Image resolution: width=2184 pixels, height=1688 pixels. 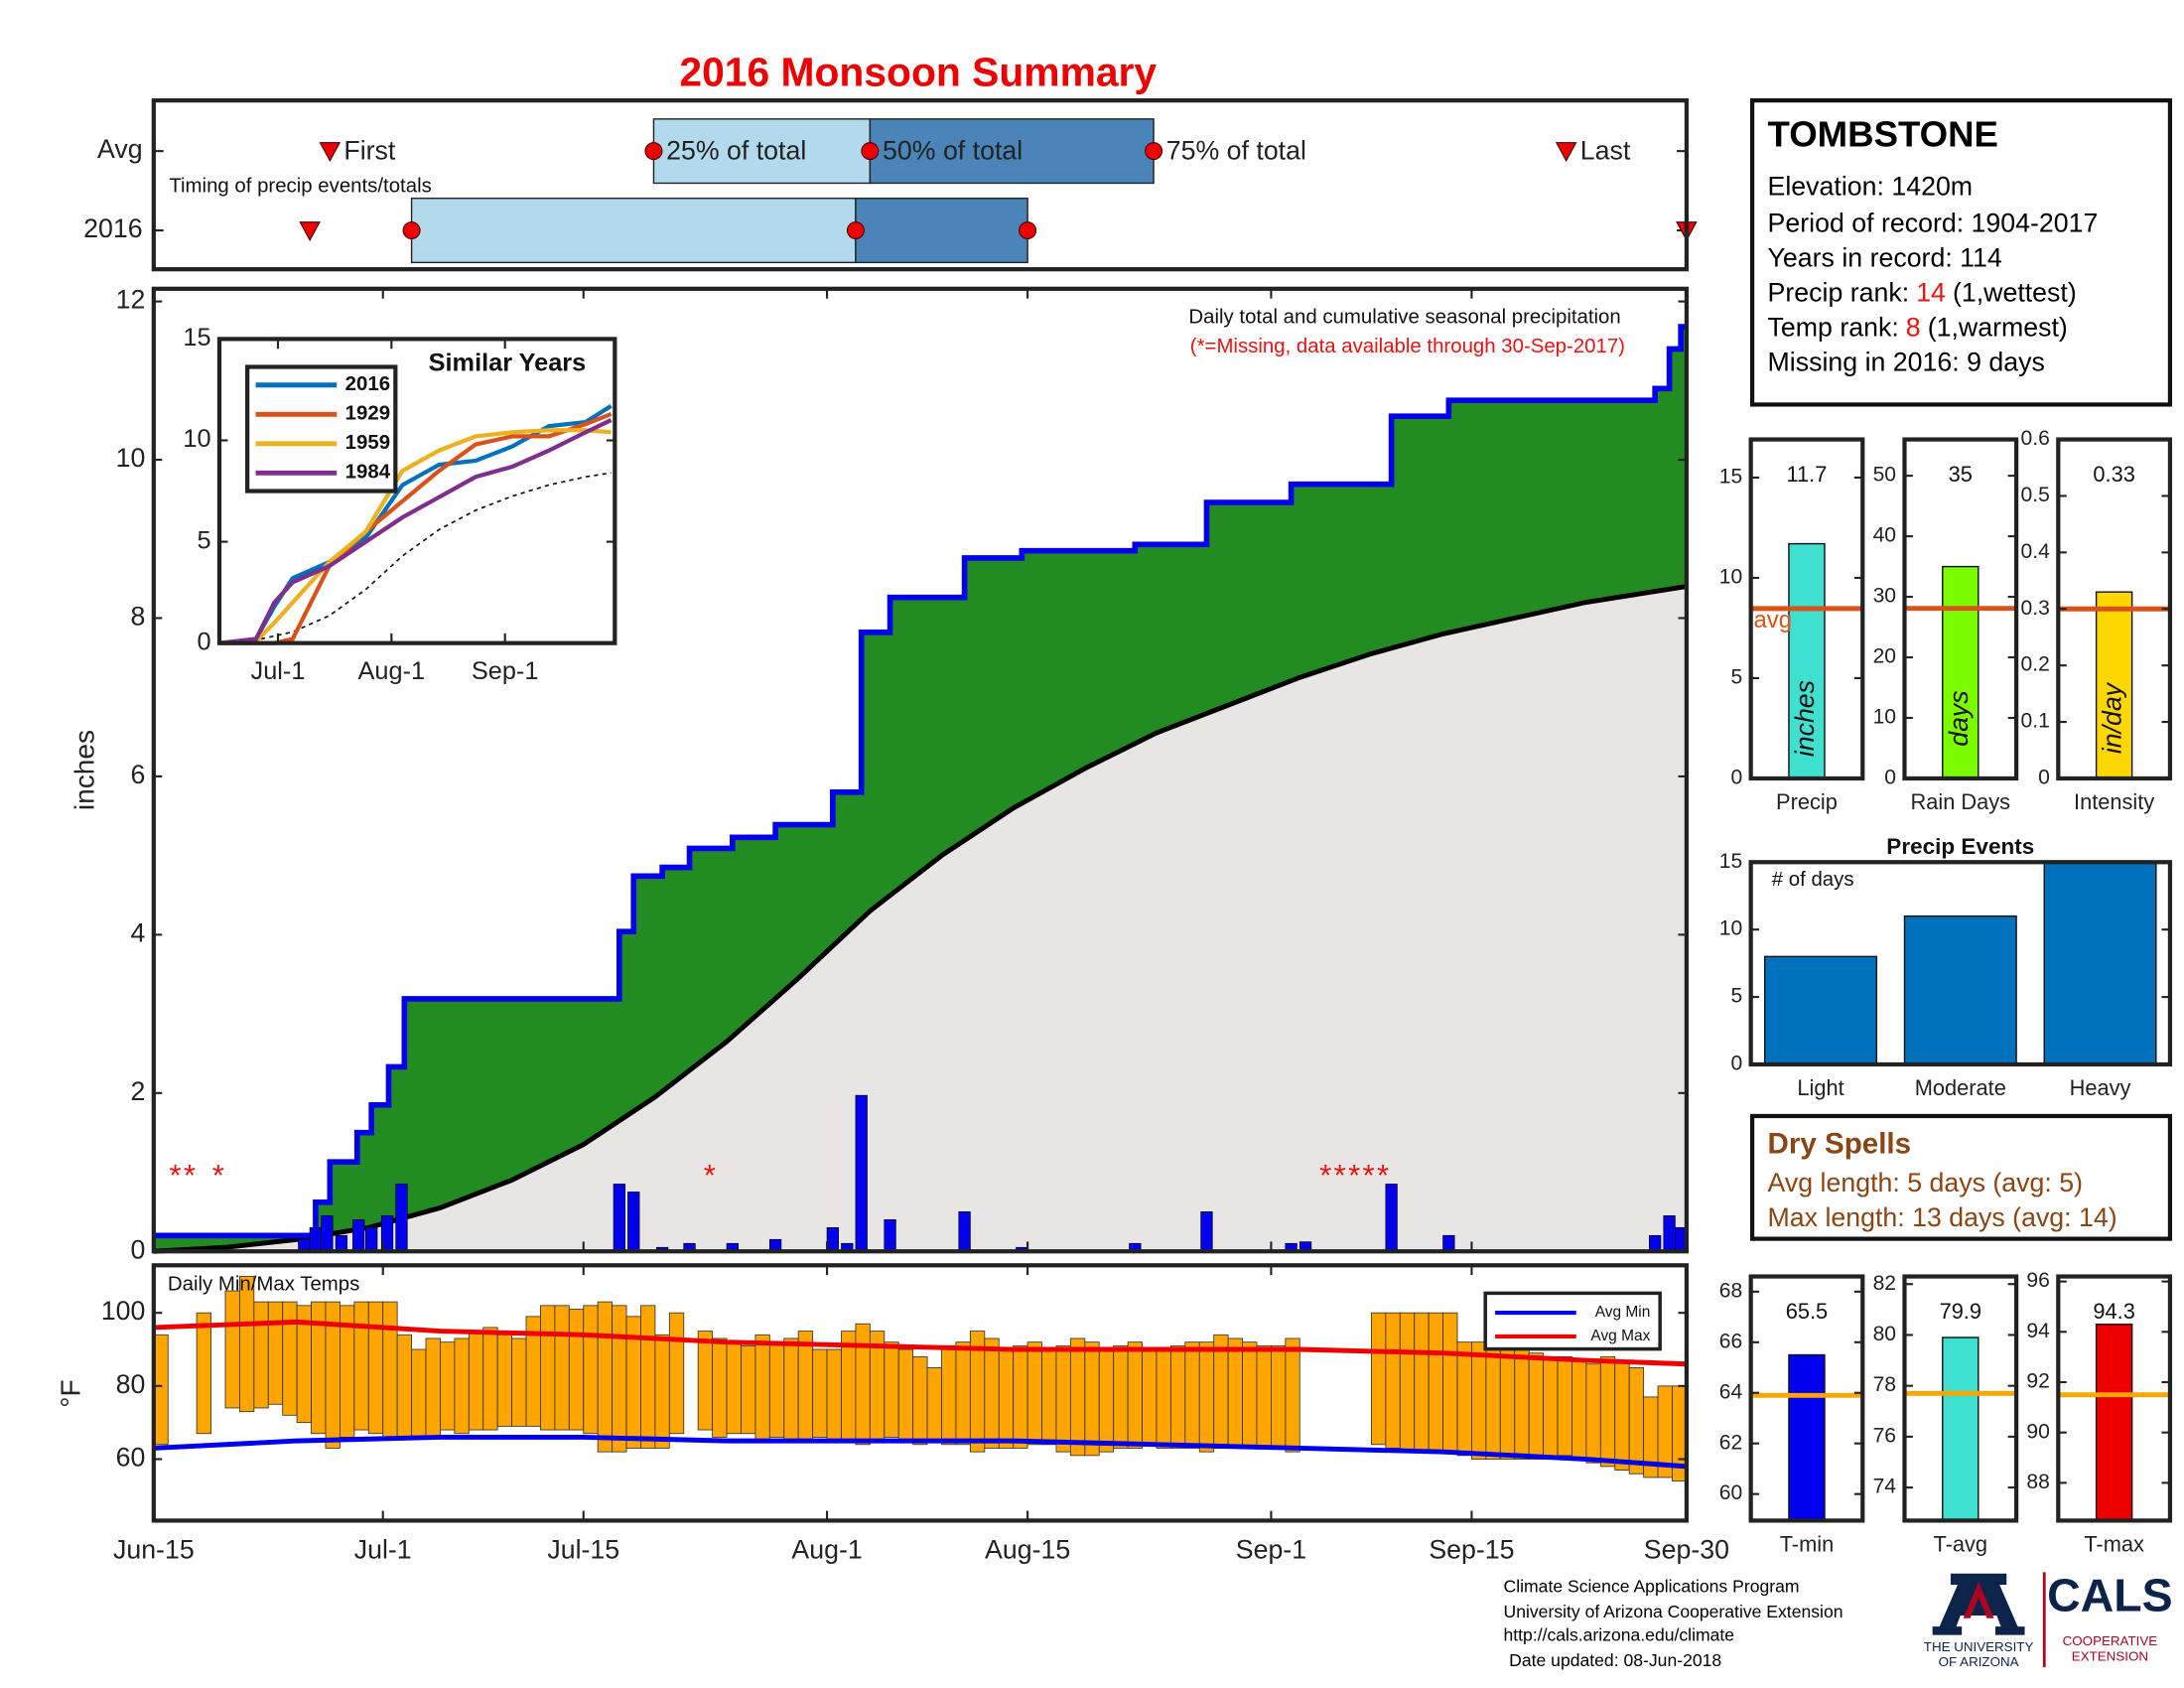 What do you see at coordinates (1807, 474) in the screenshot?
I see `value-label: 11.7` at bounding box center [1807, 474].